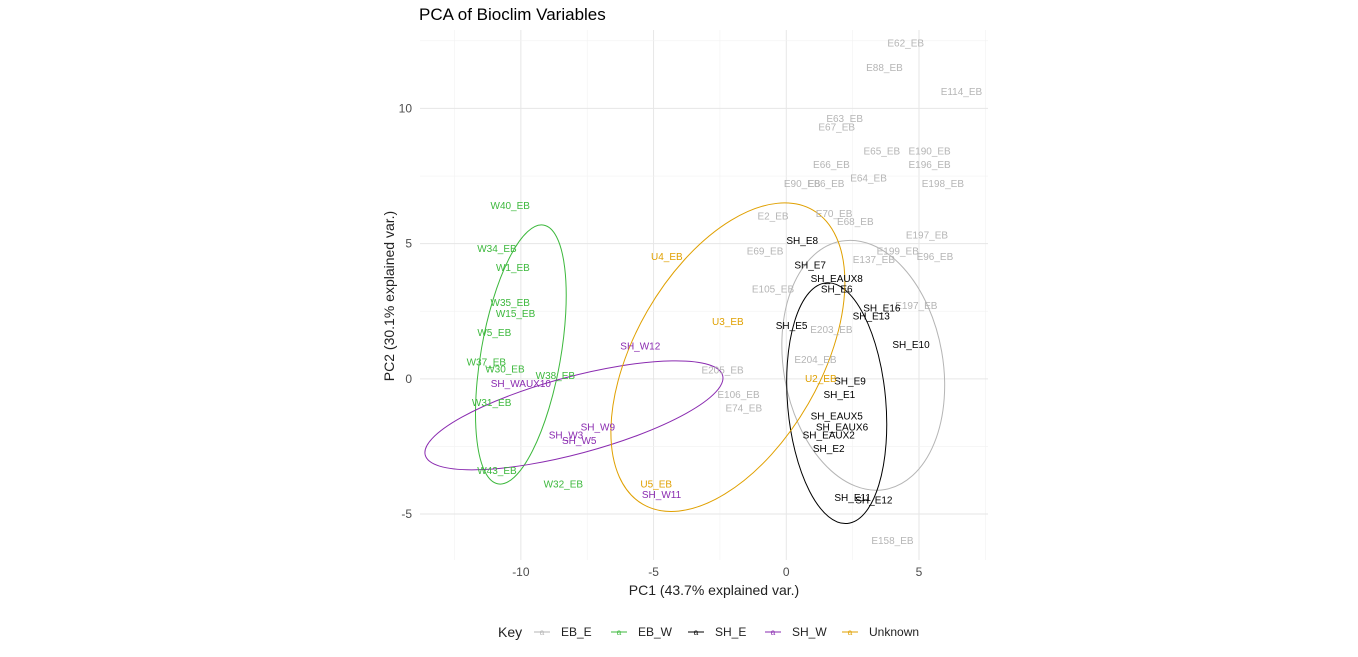 This screenshot has height=657, width=1358. What do you see at coordinates (653, 572) in the screenshot?
I see `x-tick-label: -5` at bounding box center [653, 572].